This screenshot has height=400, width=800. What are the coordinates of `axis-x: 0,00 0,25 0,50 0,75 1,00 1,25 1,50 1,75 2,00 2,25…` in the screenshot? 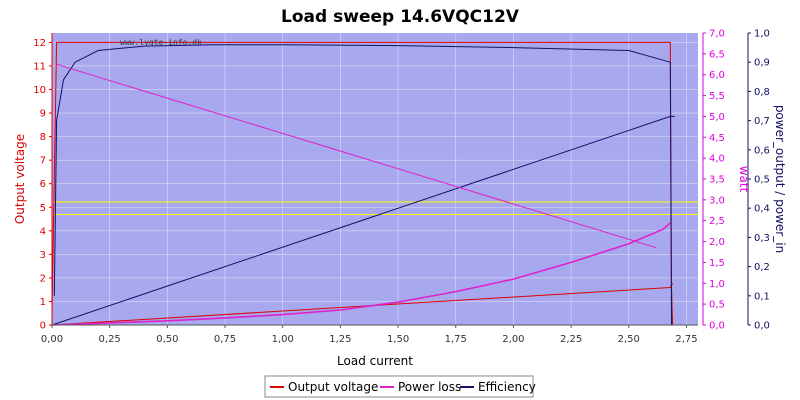 It's located at (369, 334).